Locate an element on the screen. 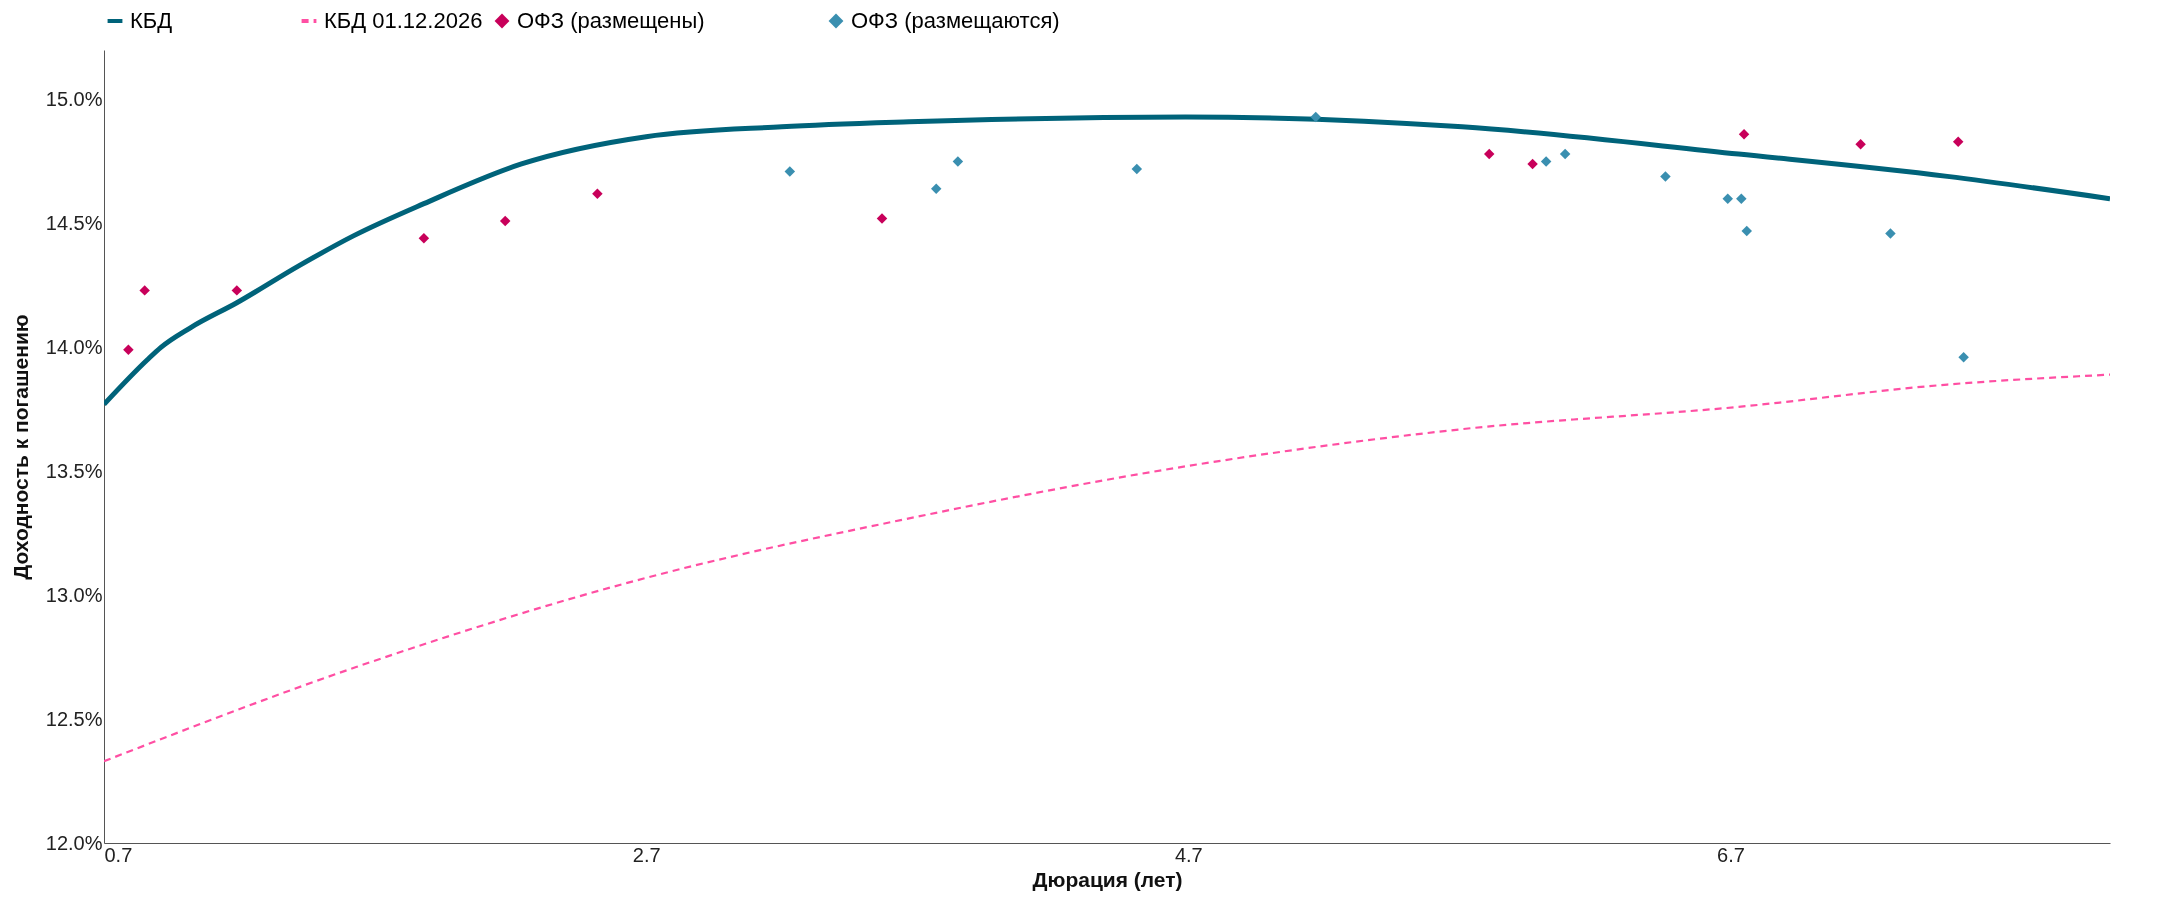 The height and width of the screenshot is (920, 2164). y-tick-label: 12.5% is located at coordinates (74, 718).